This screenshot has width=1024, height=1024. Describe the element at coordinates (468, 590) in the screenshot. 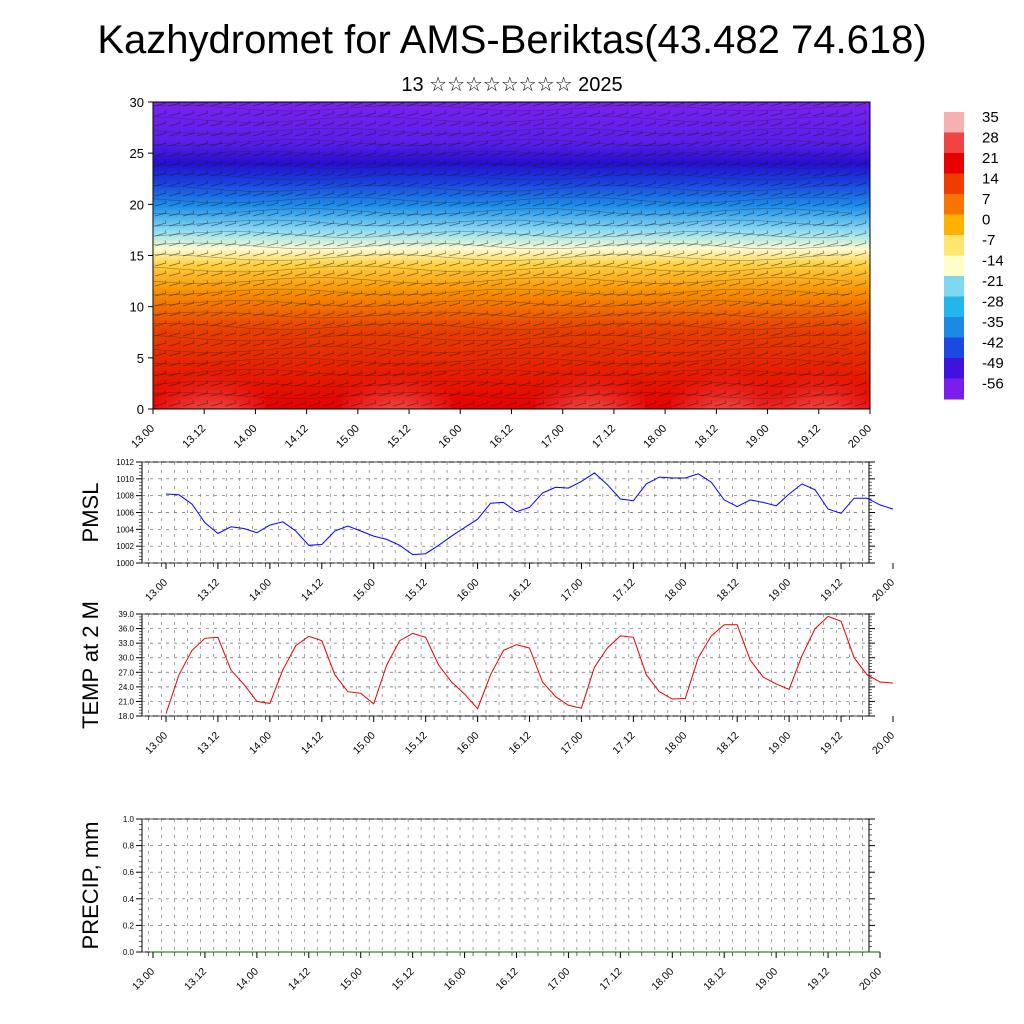

I see `pmsl-xtick-label: 16.00` at that location.